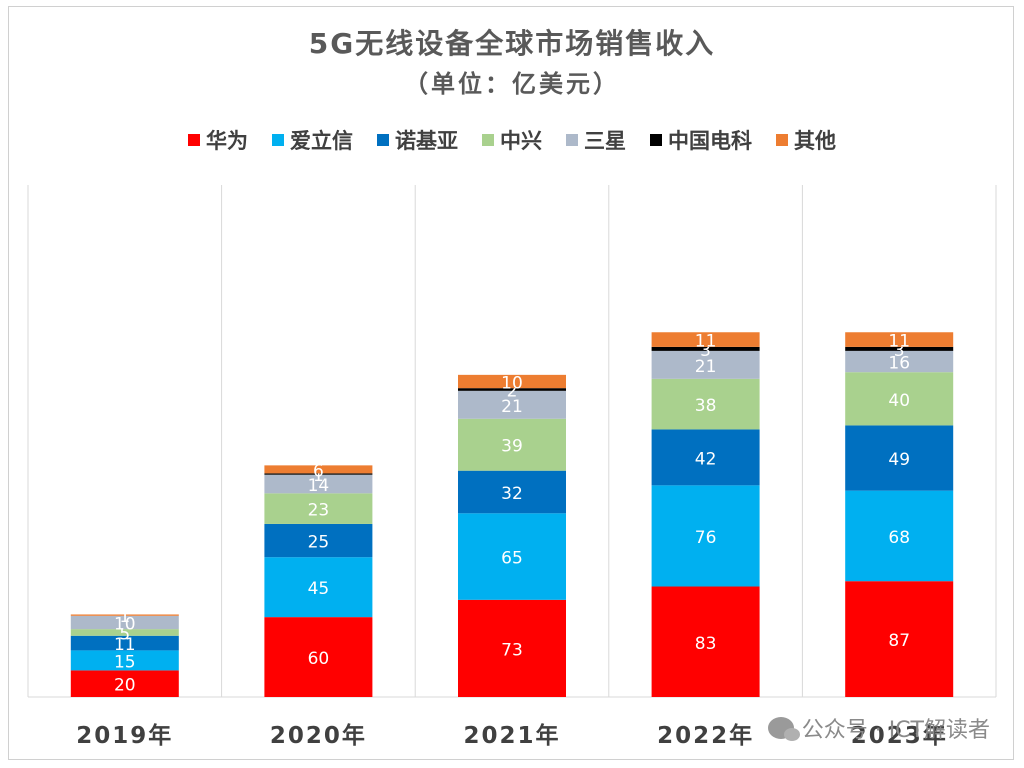 Image resolution: width=1024 pixels, height=768 pixels. I want to click on data-label: 16, so click(899, 364).